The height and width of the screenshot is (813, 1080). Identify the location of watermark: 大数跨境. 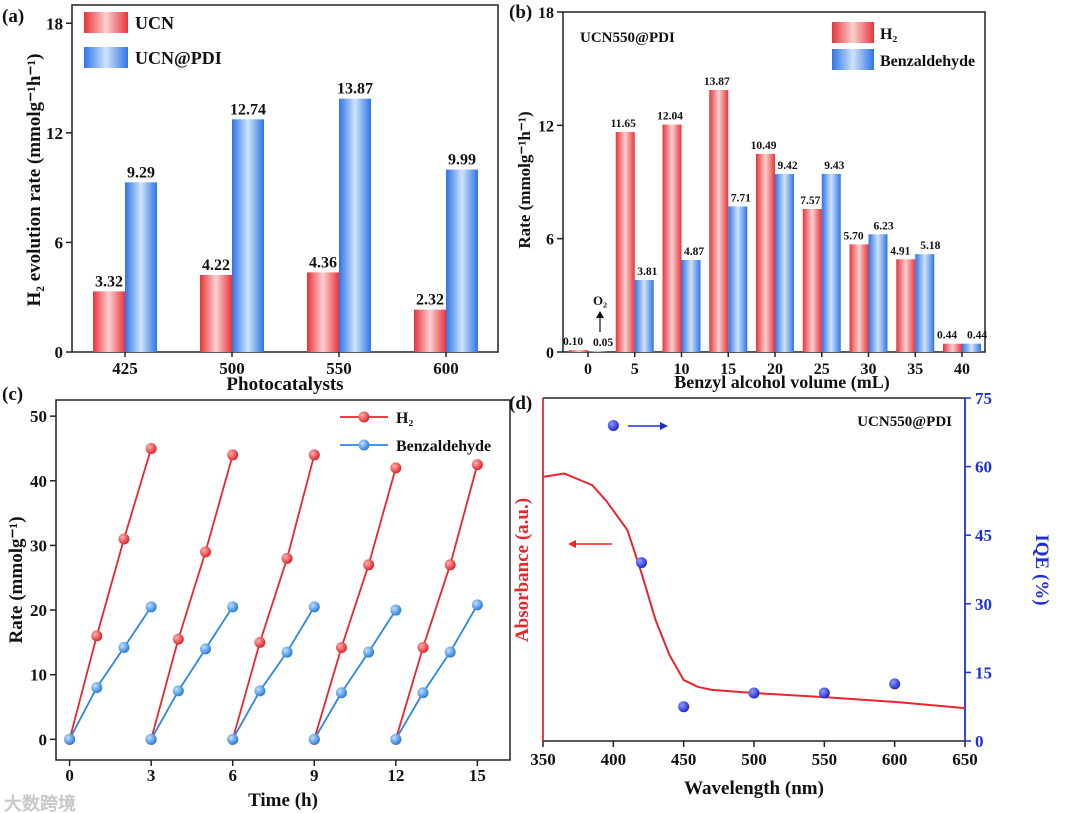
(40, 803).